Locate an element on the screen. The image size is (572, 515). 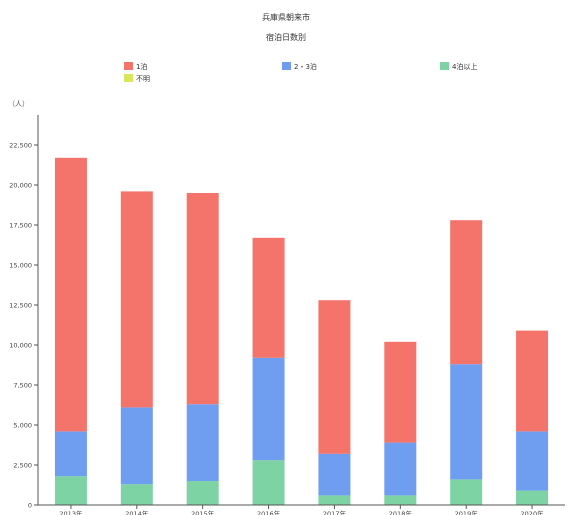
y-axis-unit: （人） is located at coordinates (18, 104).